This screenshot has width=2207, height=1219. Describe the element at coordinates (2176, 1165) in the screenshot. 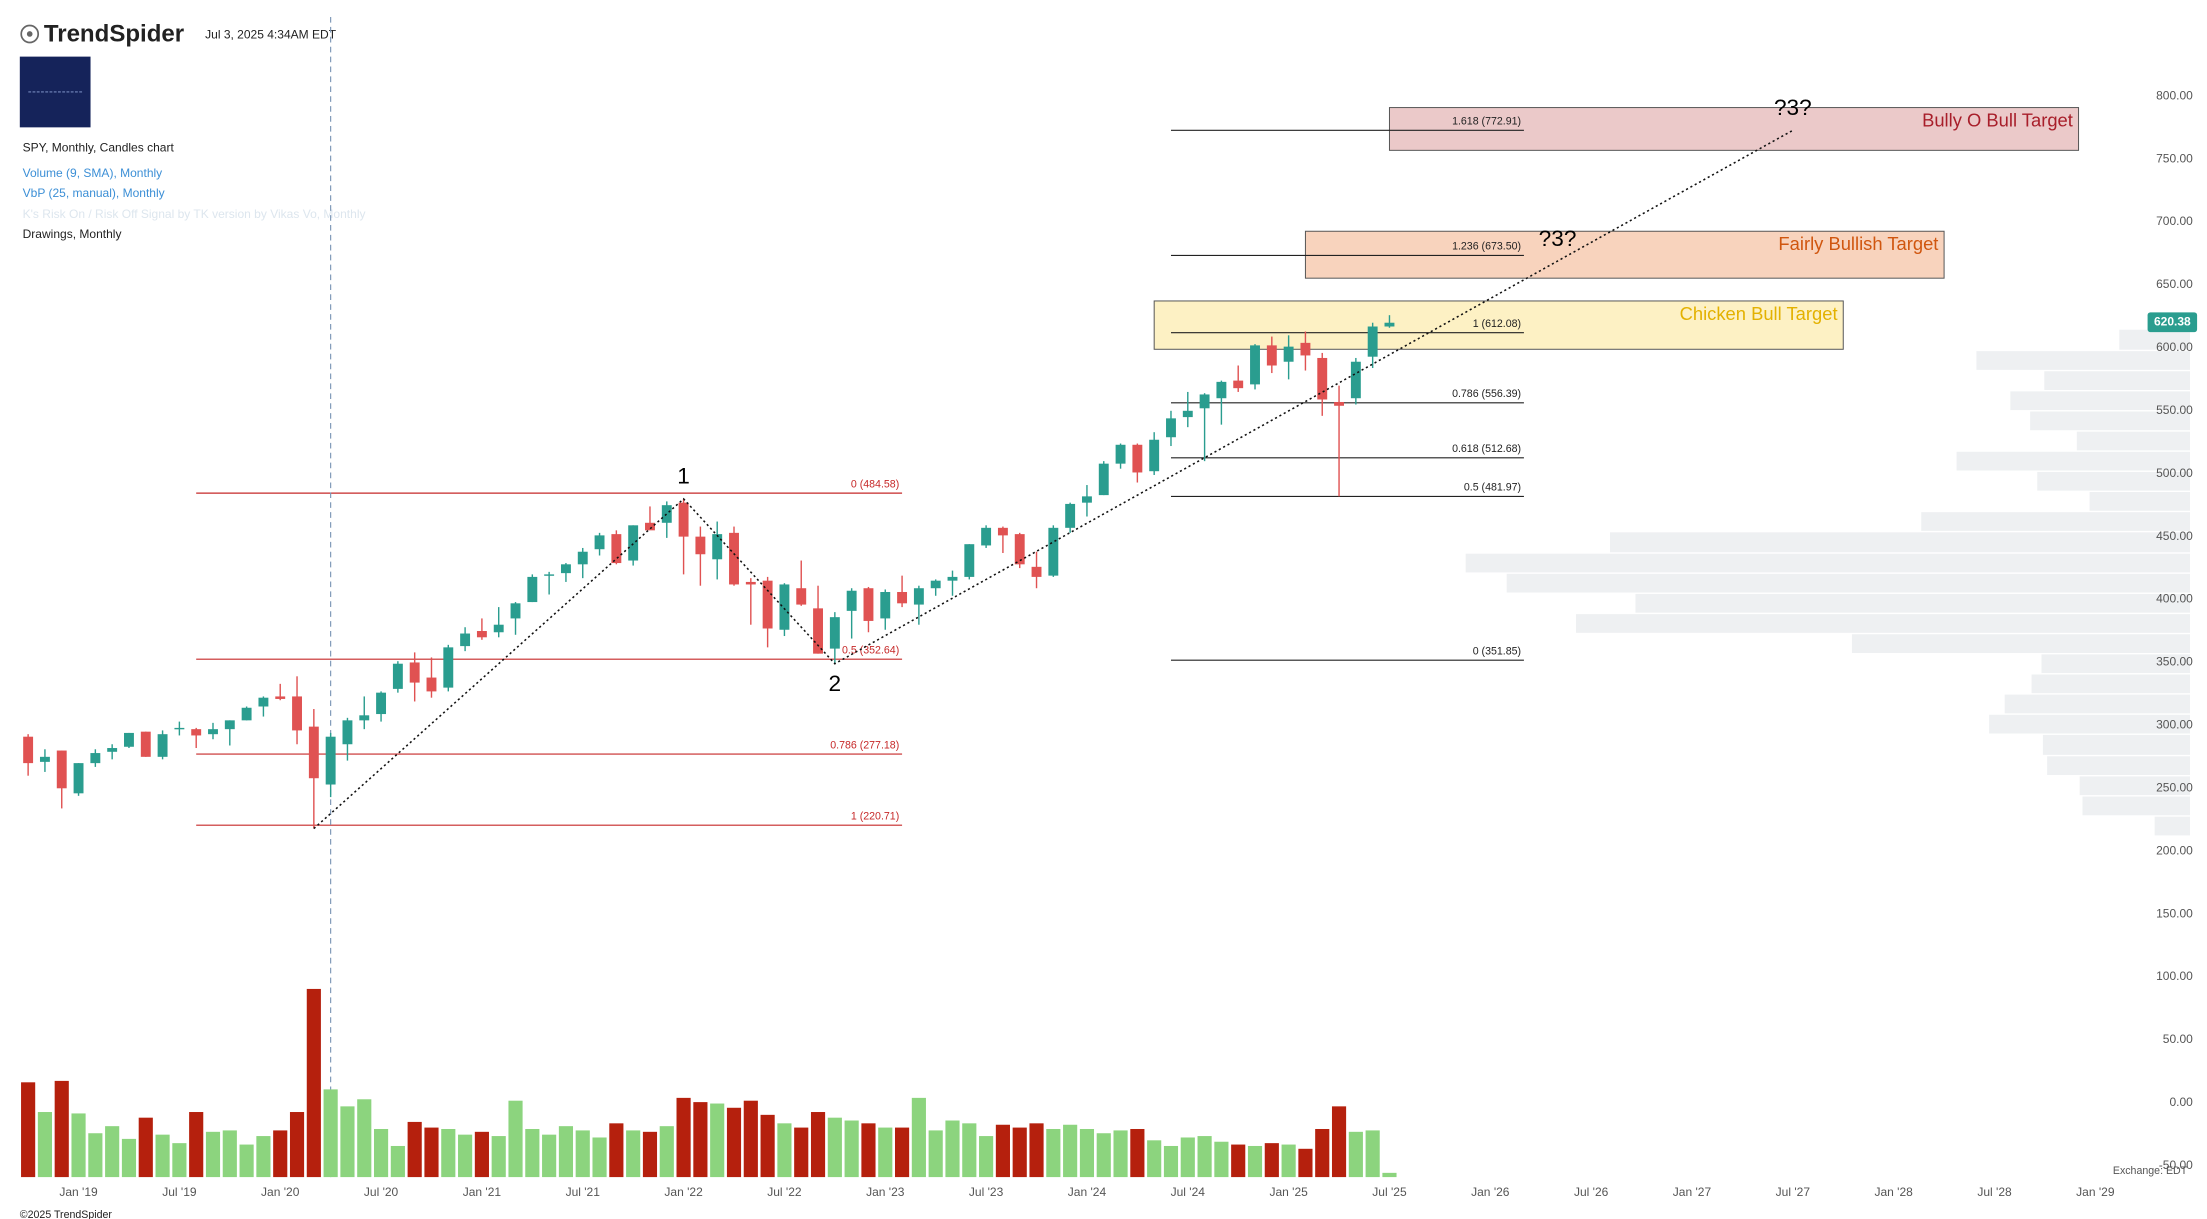

I see `y-tick-label: -50.00` at that location.